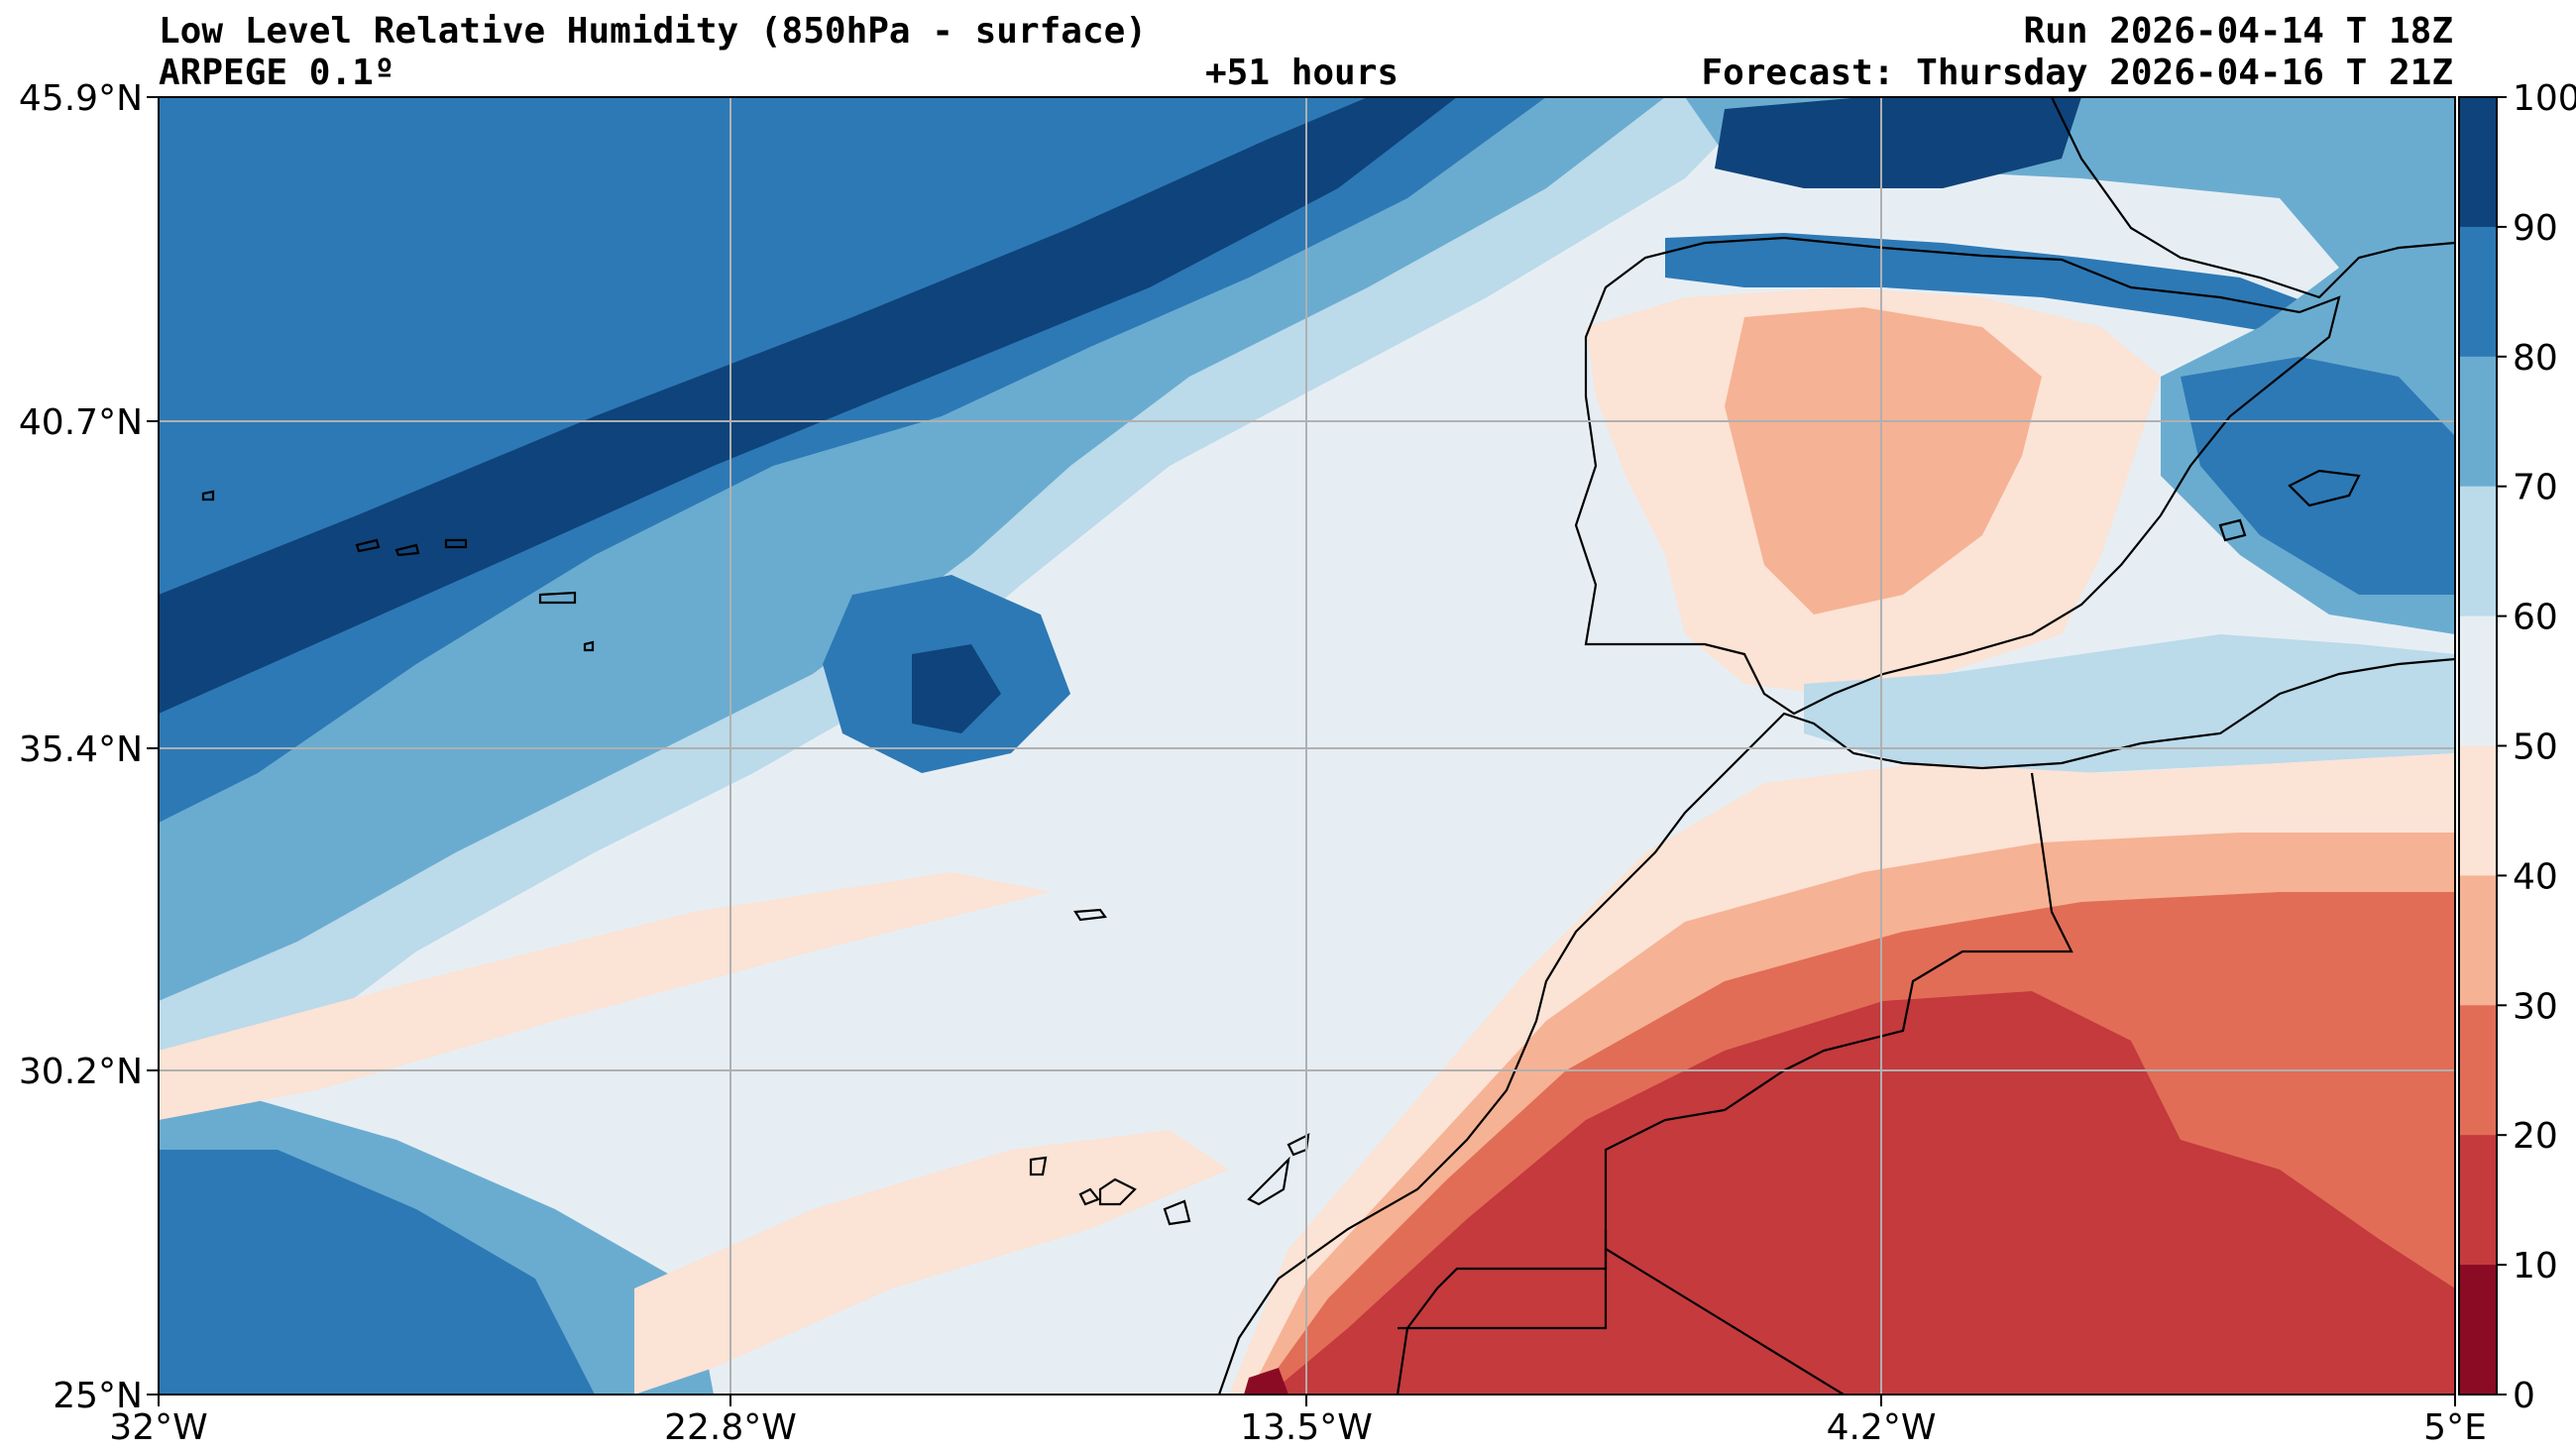 This screenshot has width=2576, height=1452. Describe the element at coordinates (81, 98) in the screenshot. I see `y-tick-label: 45.9°N` at that location.